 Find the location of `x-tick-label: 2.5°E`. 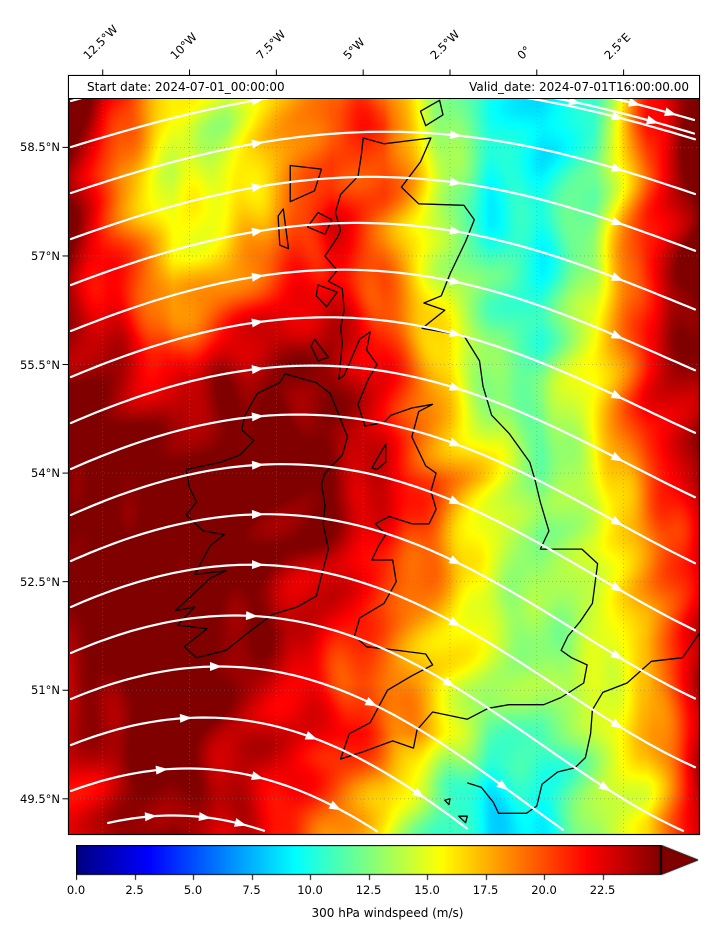

x-tick-label: 2.5°E is located at coordinates (617, 46).